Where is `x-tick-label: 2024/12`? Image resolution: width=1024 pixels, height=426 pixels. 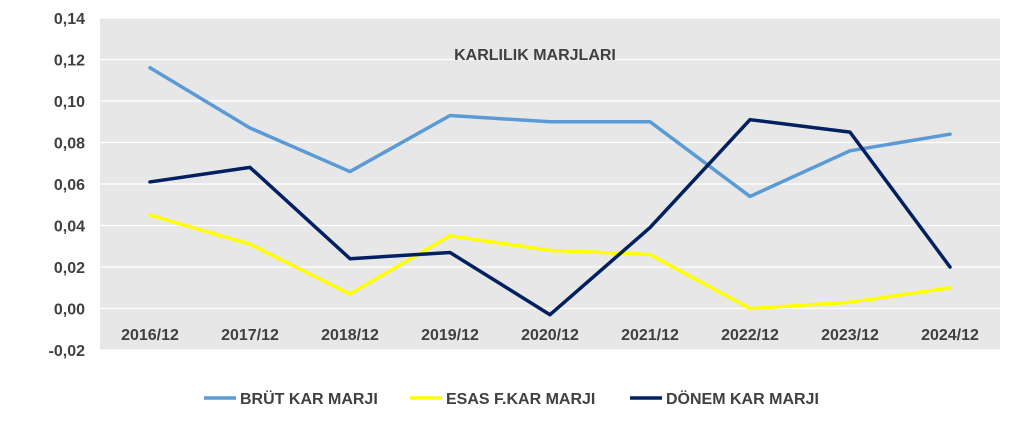
x-tick-label: 2024/12 is located at coordinates (950, 335).